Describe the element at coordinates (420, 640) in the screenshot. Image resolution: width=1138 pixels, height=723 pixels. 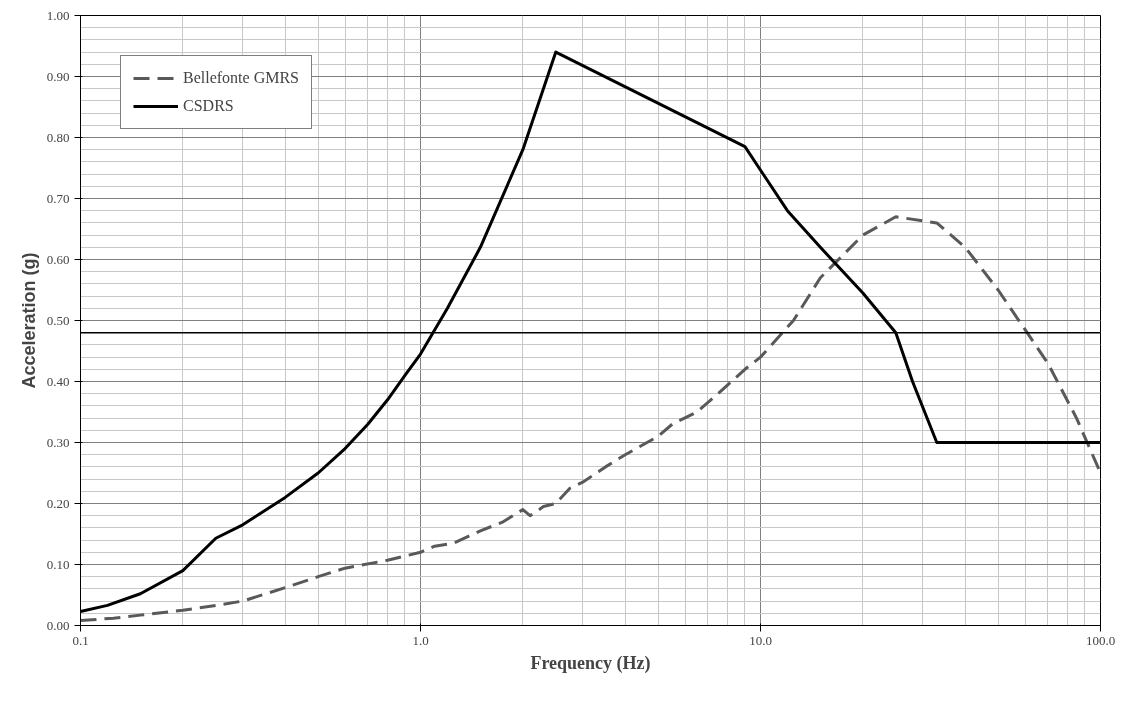
I see `x-tick-label: 1.0` at that location.